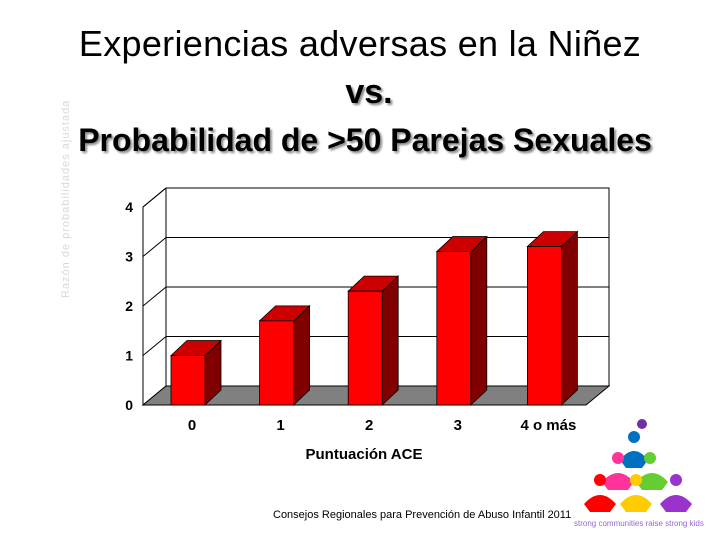 The width and height of the screenshot is (720, 540). I want to click on x-tick-label: 1, so click(280, 425).